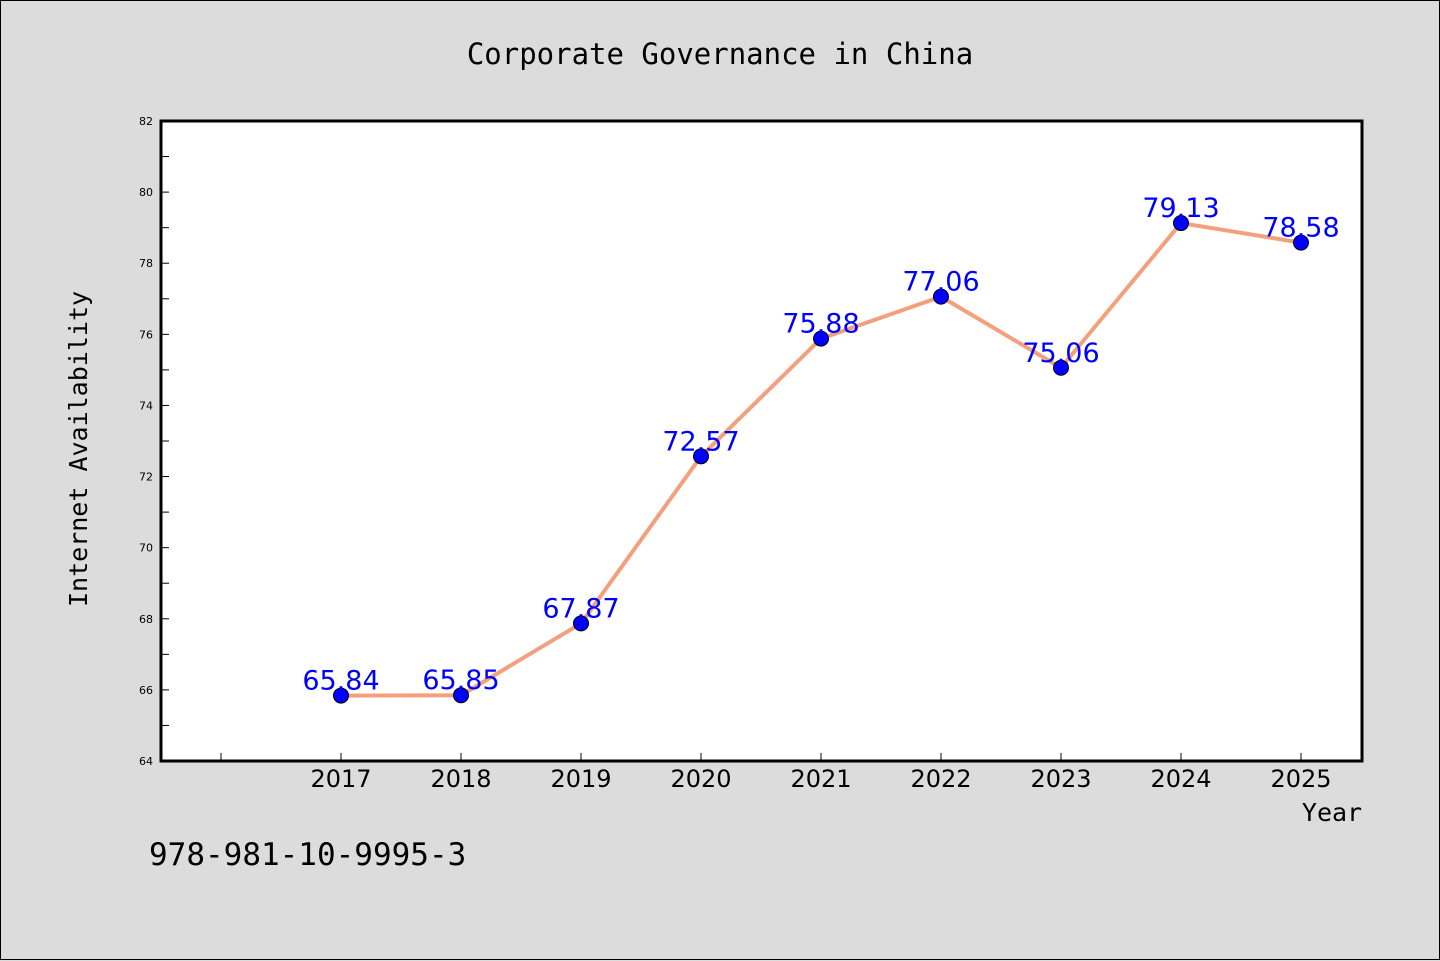  I want to click on y-tick-label: 70, so click(146, 548).